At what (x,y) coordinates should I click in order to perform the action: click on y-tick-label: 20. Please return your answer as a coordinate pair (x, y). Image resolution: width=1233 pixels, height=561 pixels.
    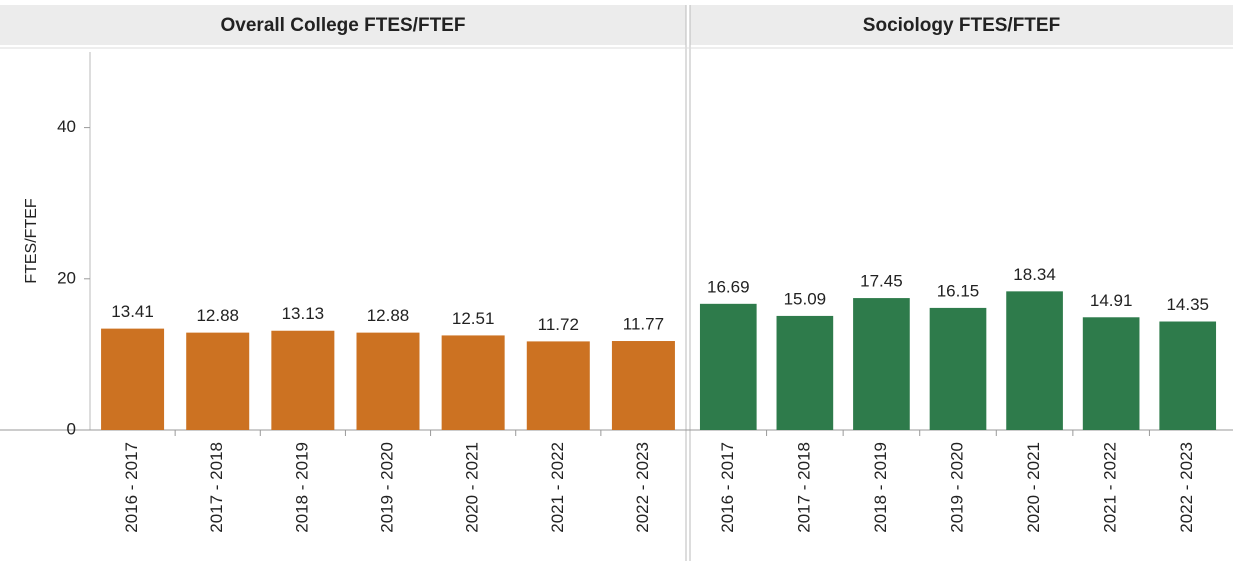
    Looking at the image, I should click on (66, 277).